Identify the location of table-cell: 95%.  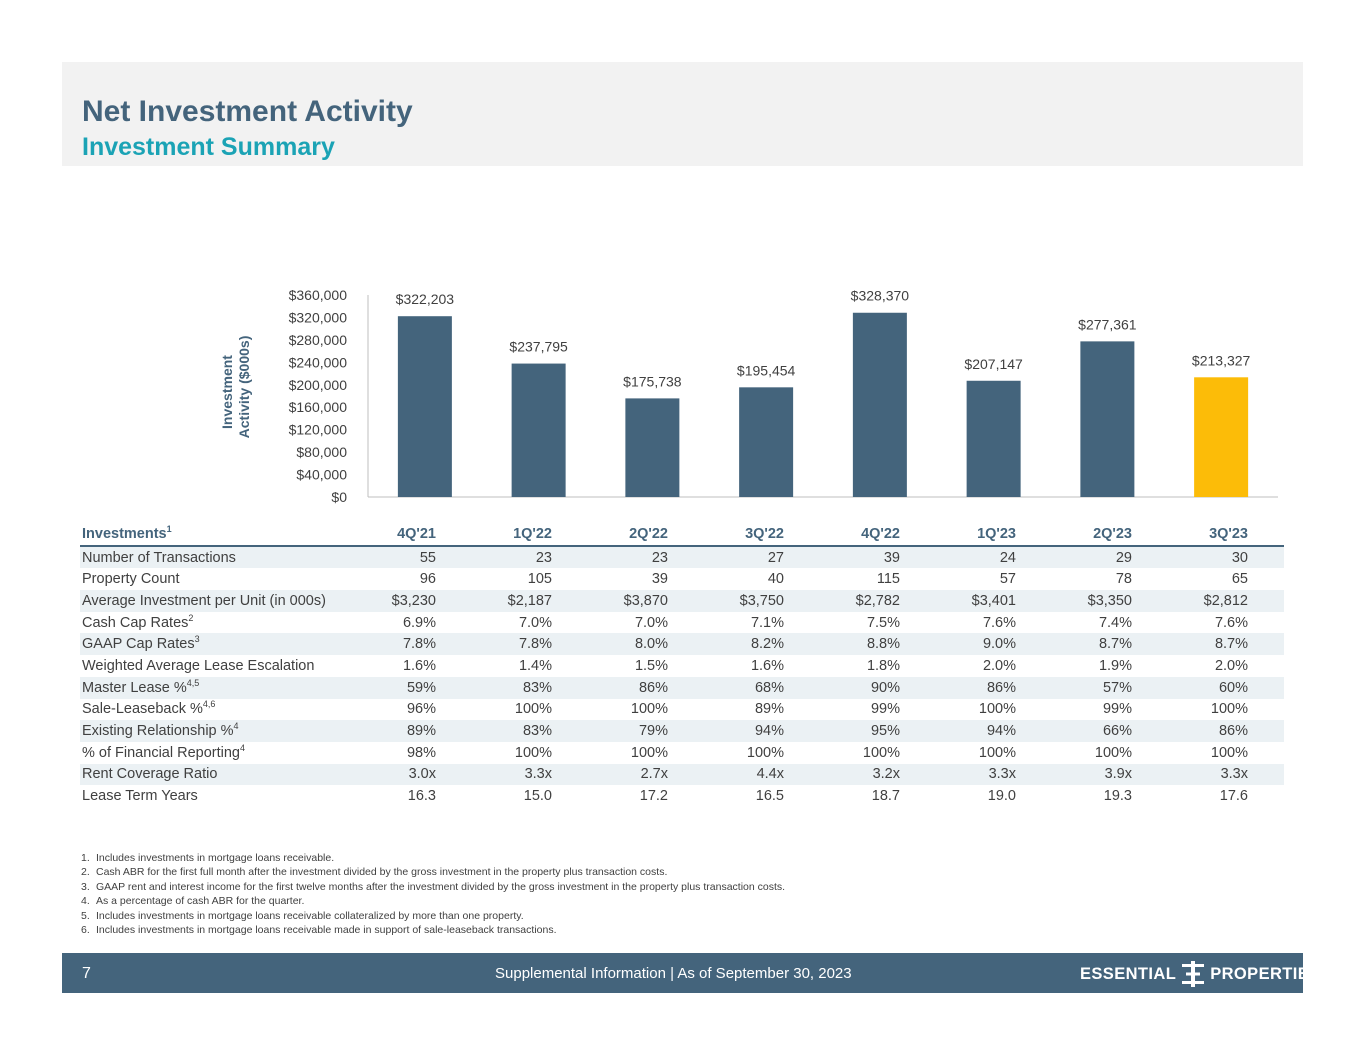
(878, 731).